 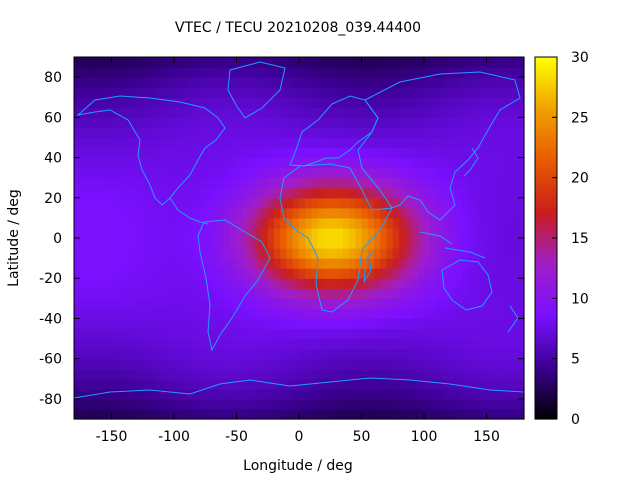 I want to click on coastline-asia, so click(x=439, y=146).